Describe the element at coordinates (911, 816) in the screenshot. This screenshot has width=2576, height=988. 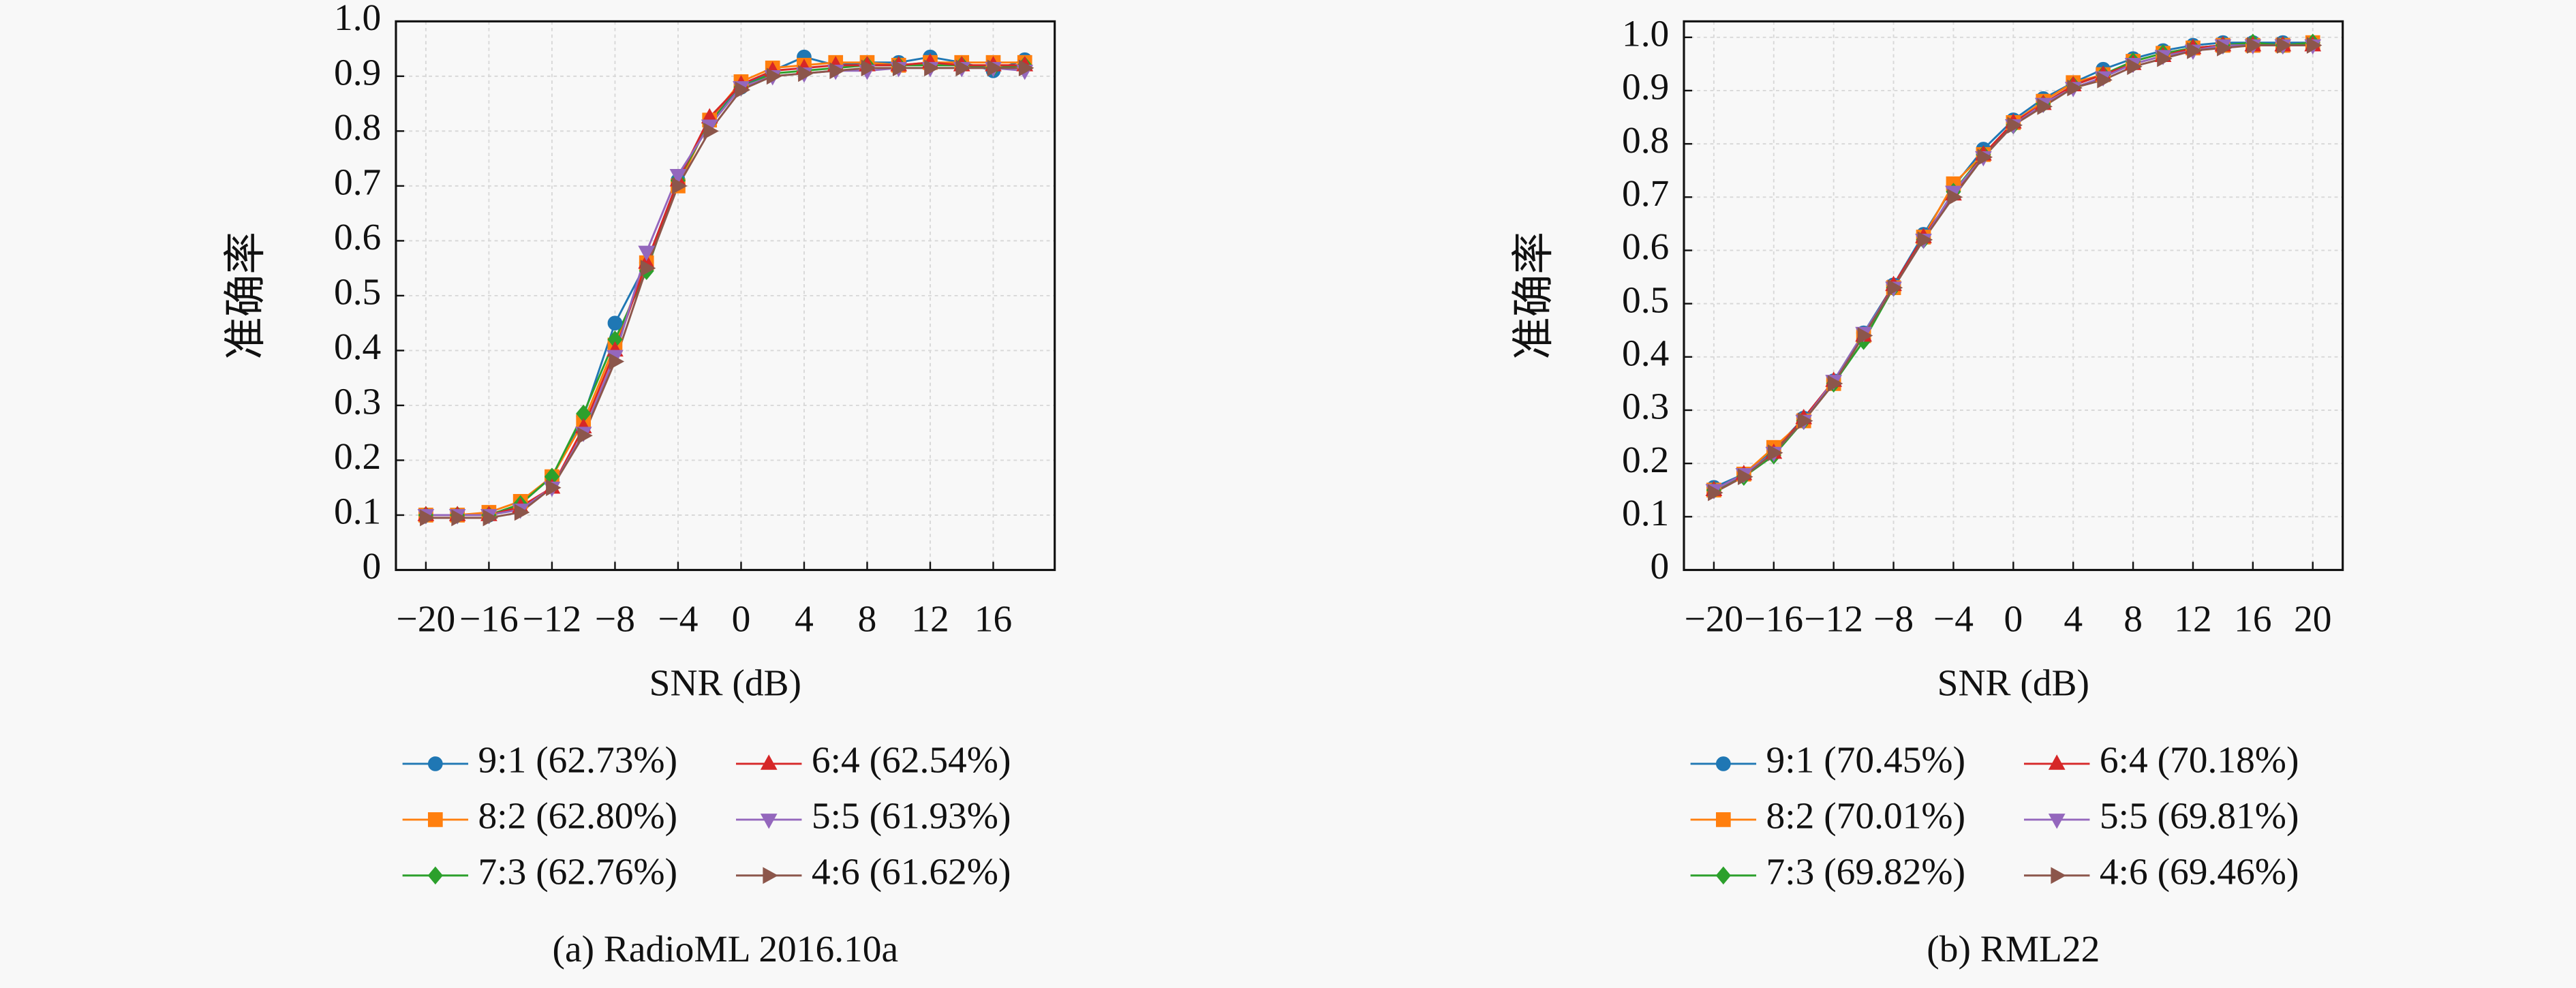
I see `legend-label: 5:5 (61.93%)` at that location.